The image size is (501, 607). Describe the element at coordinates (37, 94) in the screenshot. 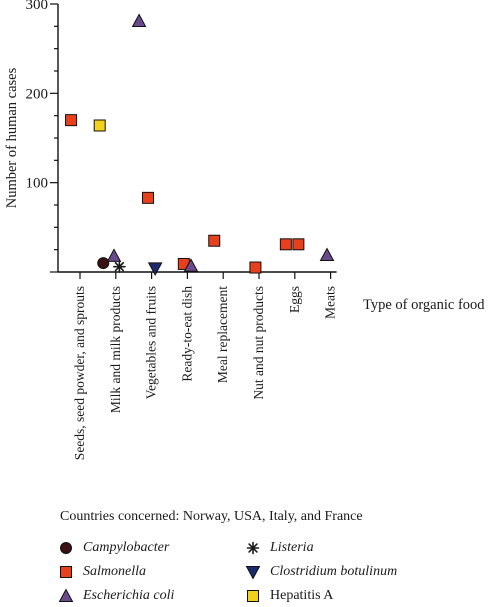

I see `y-tick-label: 200` at that location.